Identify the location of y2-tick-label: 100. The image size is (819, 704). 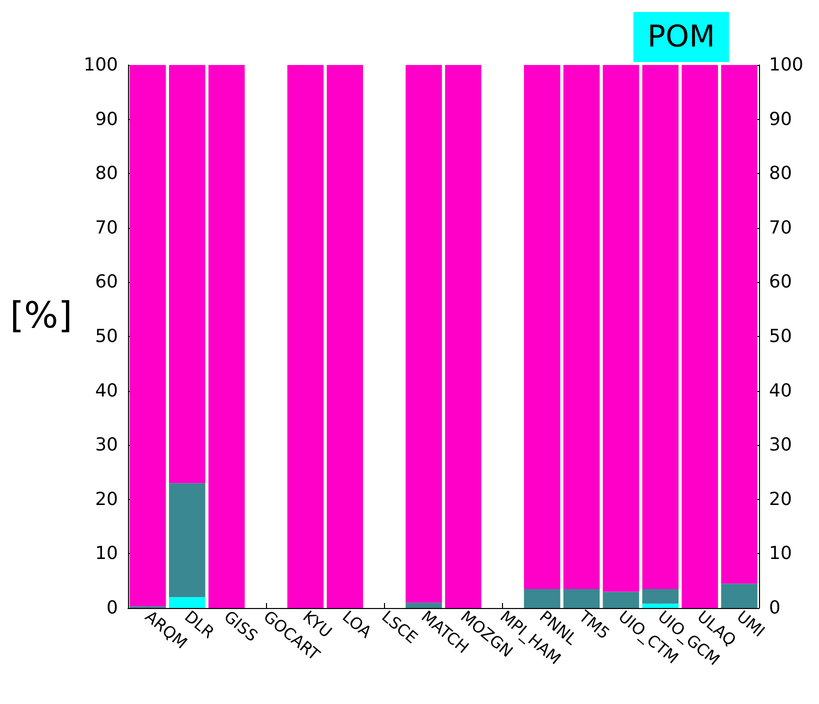
(786, 65).